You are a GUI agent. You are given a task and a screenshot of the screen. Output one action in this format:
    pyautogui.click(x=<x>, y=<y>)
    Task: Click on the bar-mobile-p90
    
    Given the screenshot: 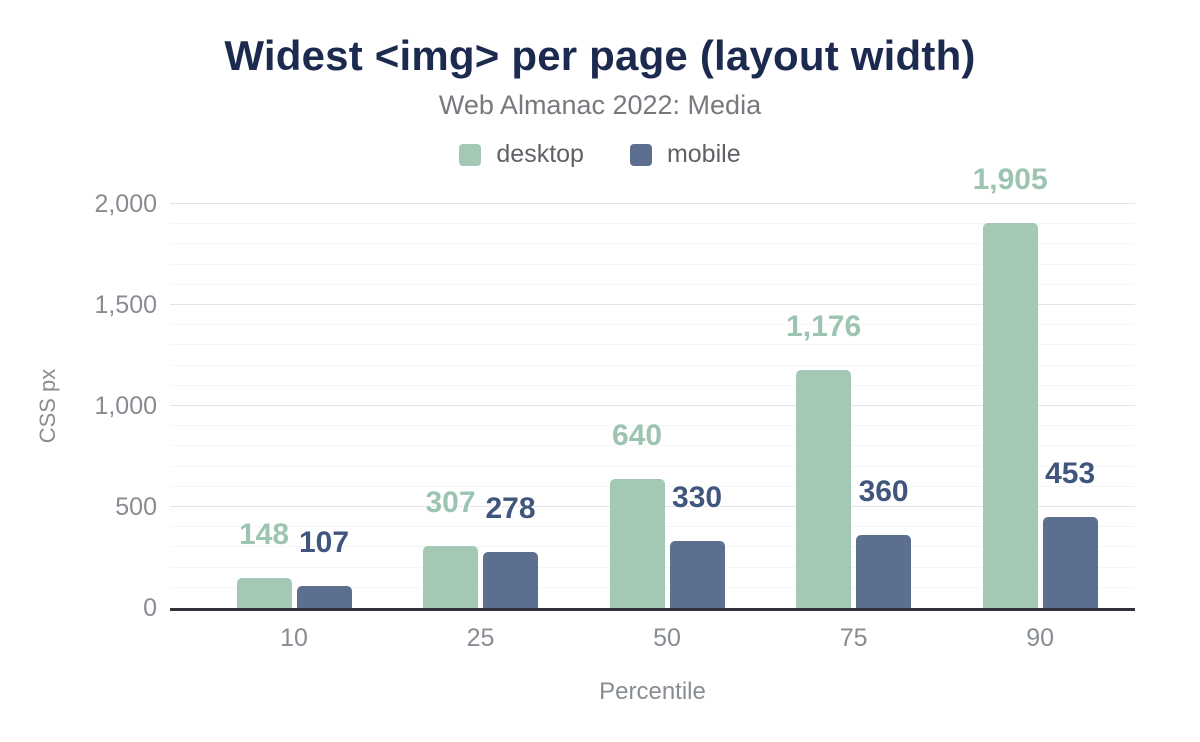 What is the action you would take?
    pyautogui.click(x=1070, y=562)
    